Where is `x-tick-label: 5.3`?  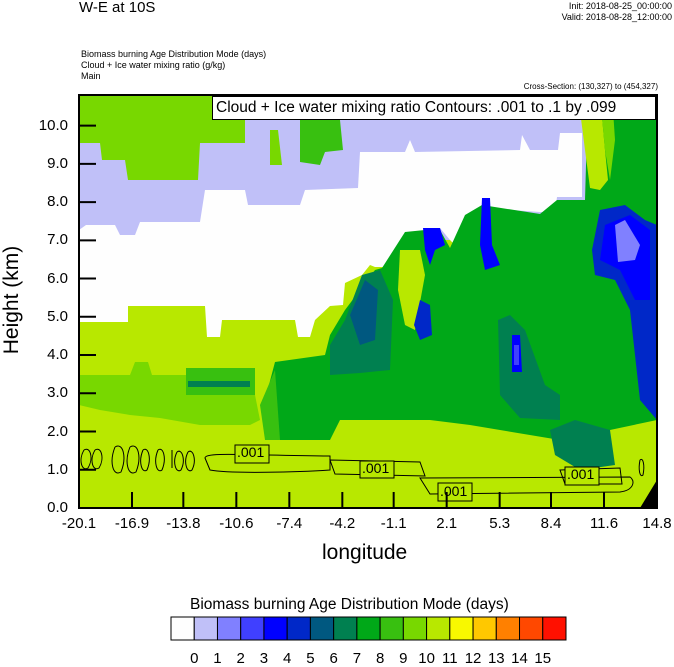 x-tick-label: 5.3 is located at coordinates (500, 523).